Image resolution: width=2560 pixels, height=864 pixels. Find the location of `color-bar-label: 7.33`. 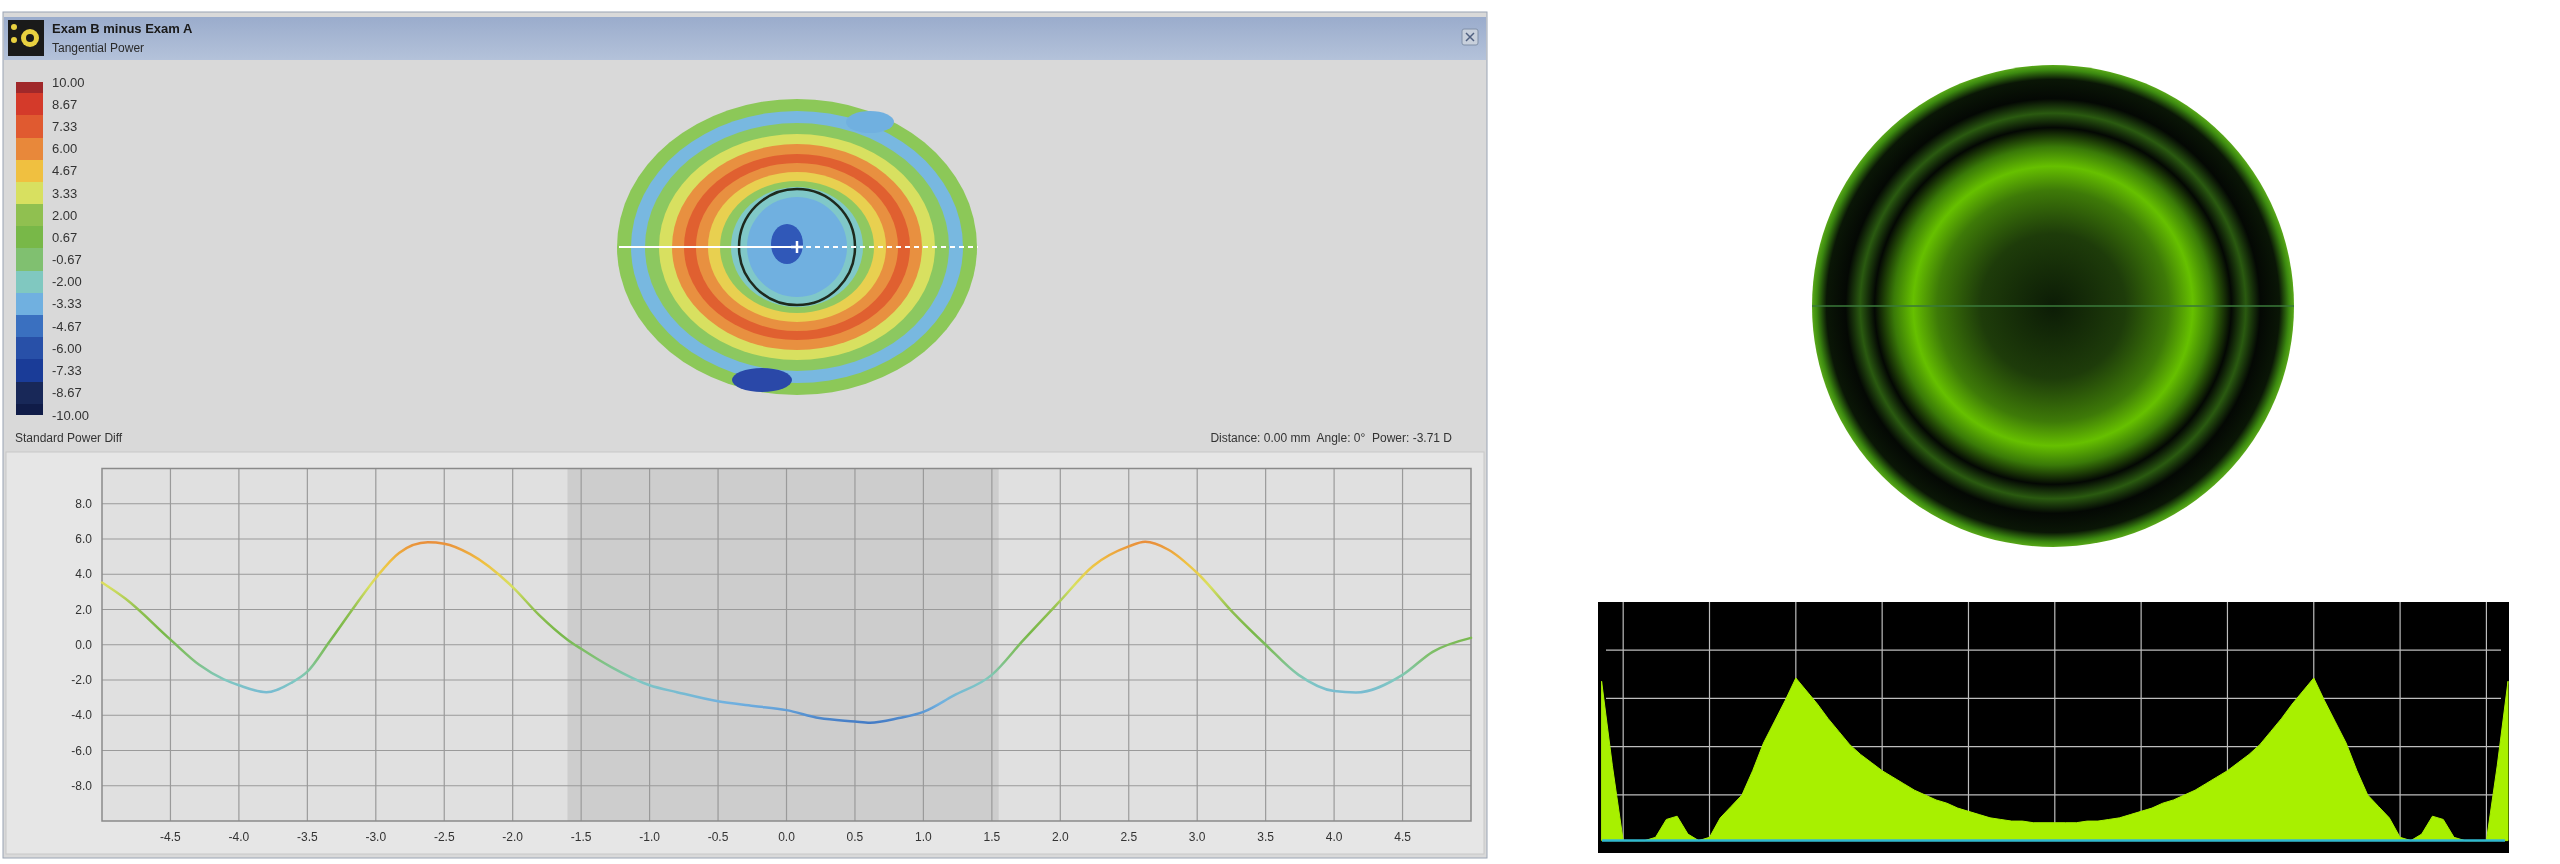

color-bar-label: 7.33 is located at coordinates (65, 126).